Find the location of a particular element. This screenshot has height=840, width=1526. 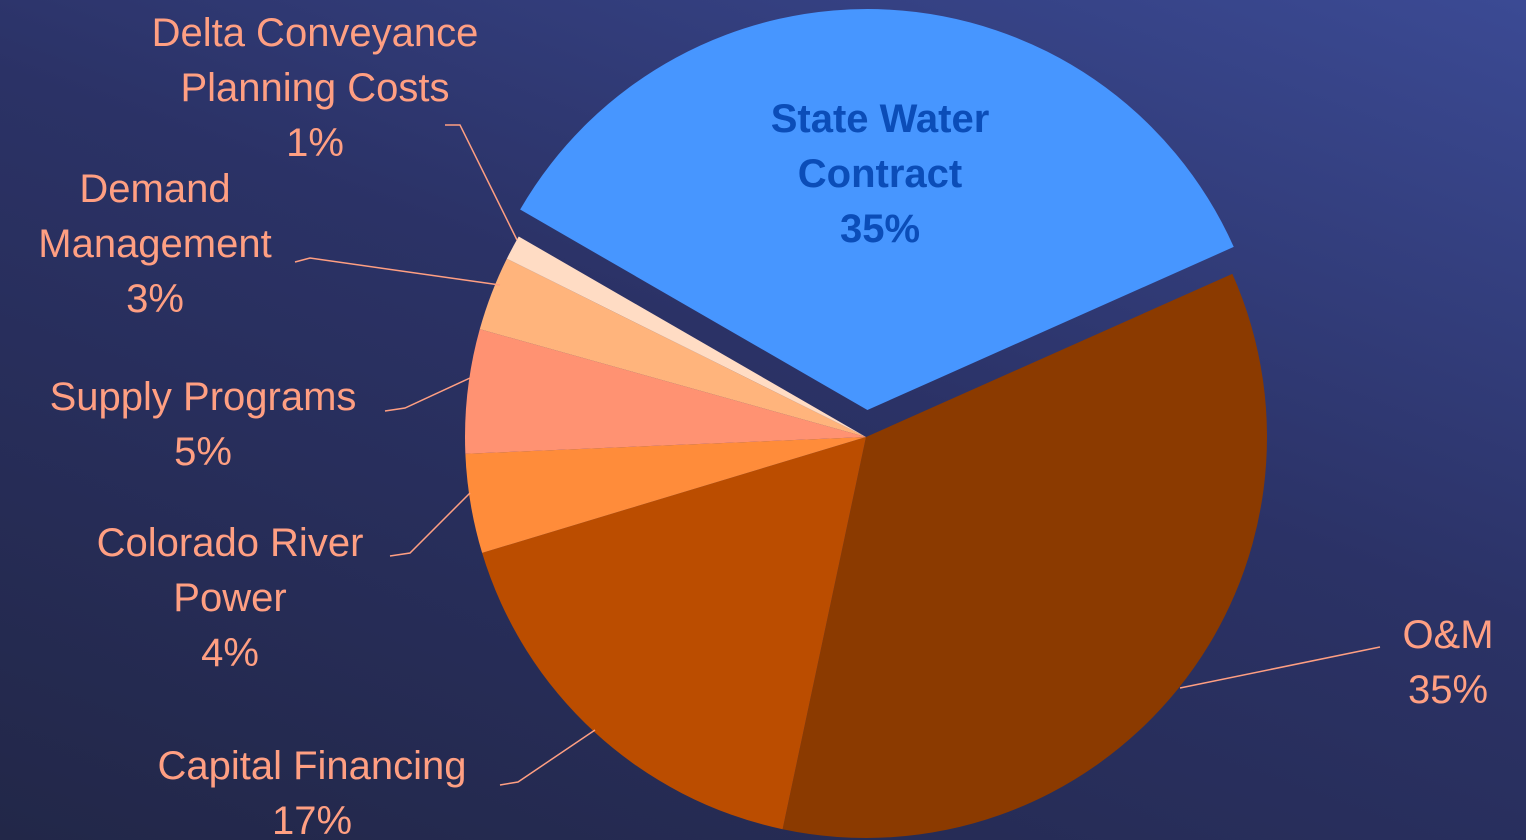

category-label: Supply Programs is located at coordinates (203, 397).